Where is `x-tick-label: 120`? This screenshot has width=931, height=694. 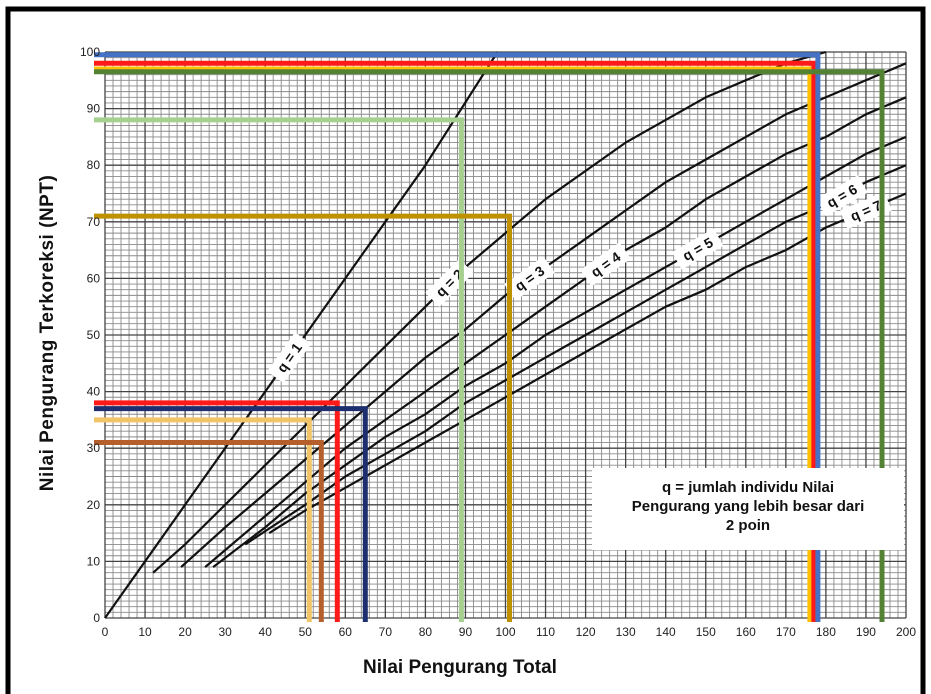
x-tick-label: 120 is located at coordinates (586, 632).